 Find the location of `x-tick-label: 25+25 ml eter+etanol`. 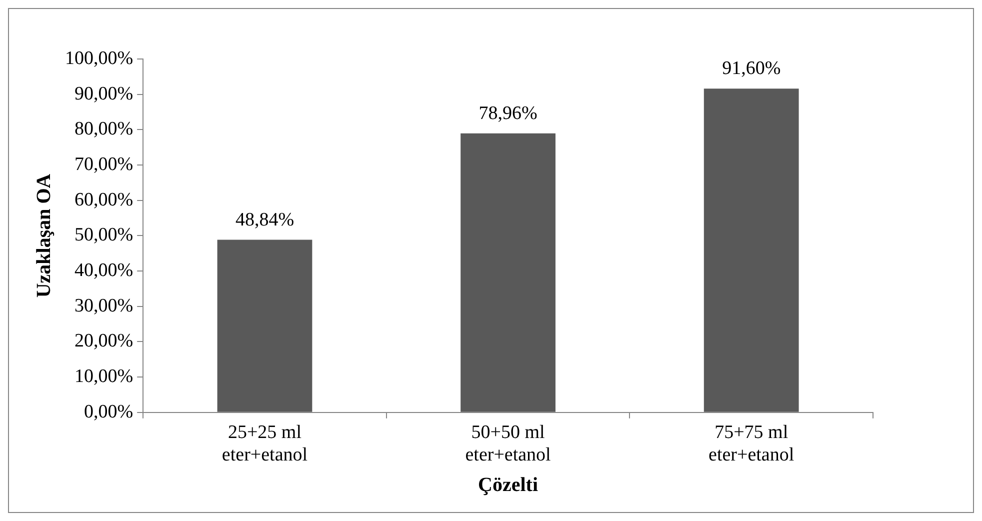

x-tick-label: 25+25 ml eter+etanol is located at coordinates (265, 444).